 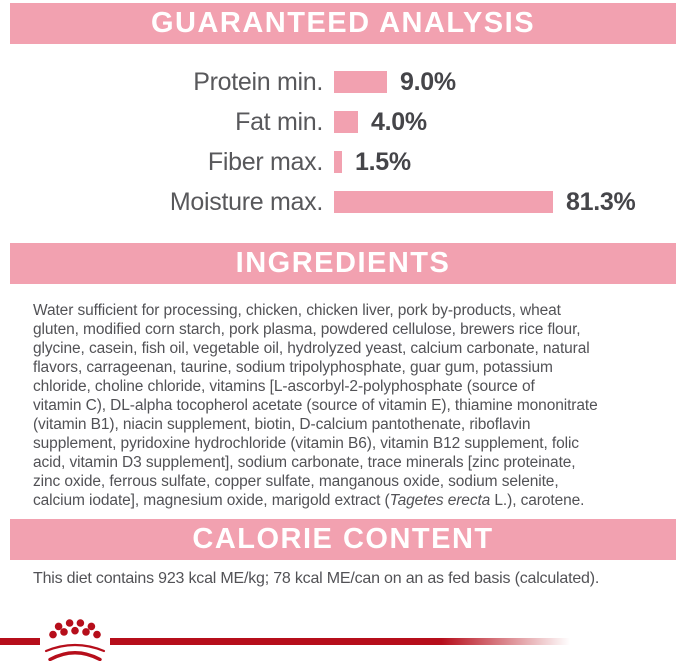 What do you see at coordinates (265, 161) in the screenshot?
I see `chart-row-label: Fiber max.` at bounding box center [265, 161].